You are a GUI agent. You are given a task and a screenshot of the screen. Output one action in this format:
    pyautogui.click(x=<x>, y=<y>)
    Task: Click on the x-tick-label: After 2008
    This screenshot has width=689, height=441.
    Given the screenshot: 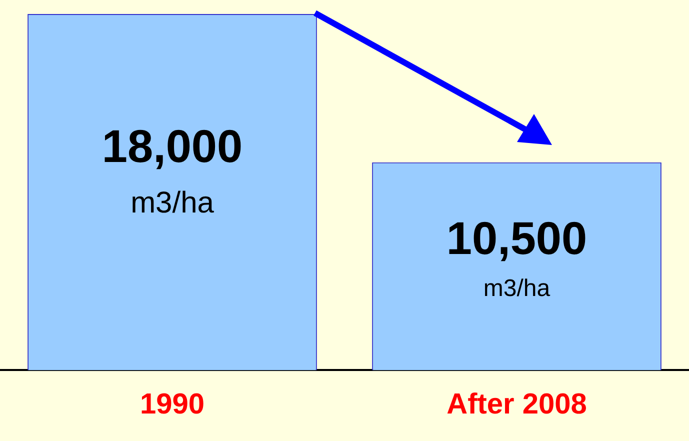 What is the action you would take?
    pyautogui.click(x=516, y=404)
    